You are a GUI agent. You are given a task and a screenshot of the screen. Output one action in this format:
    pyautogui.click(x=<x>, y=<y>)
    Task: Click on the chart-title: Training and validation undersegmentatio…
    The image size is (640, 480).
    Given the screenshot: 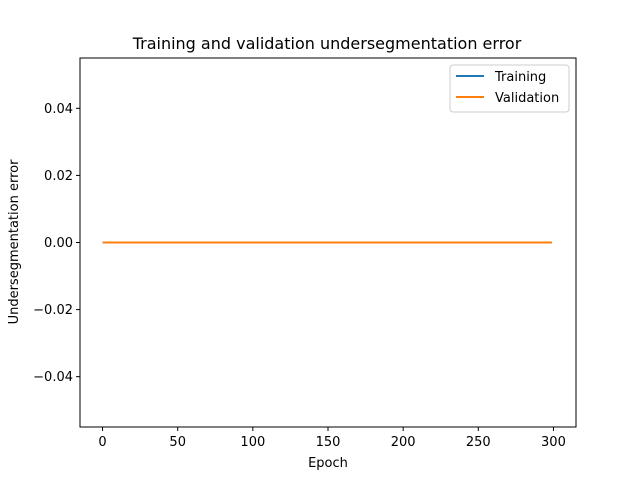 What is the action you would take?
    pyautogui.click(x=327, y=43)
    